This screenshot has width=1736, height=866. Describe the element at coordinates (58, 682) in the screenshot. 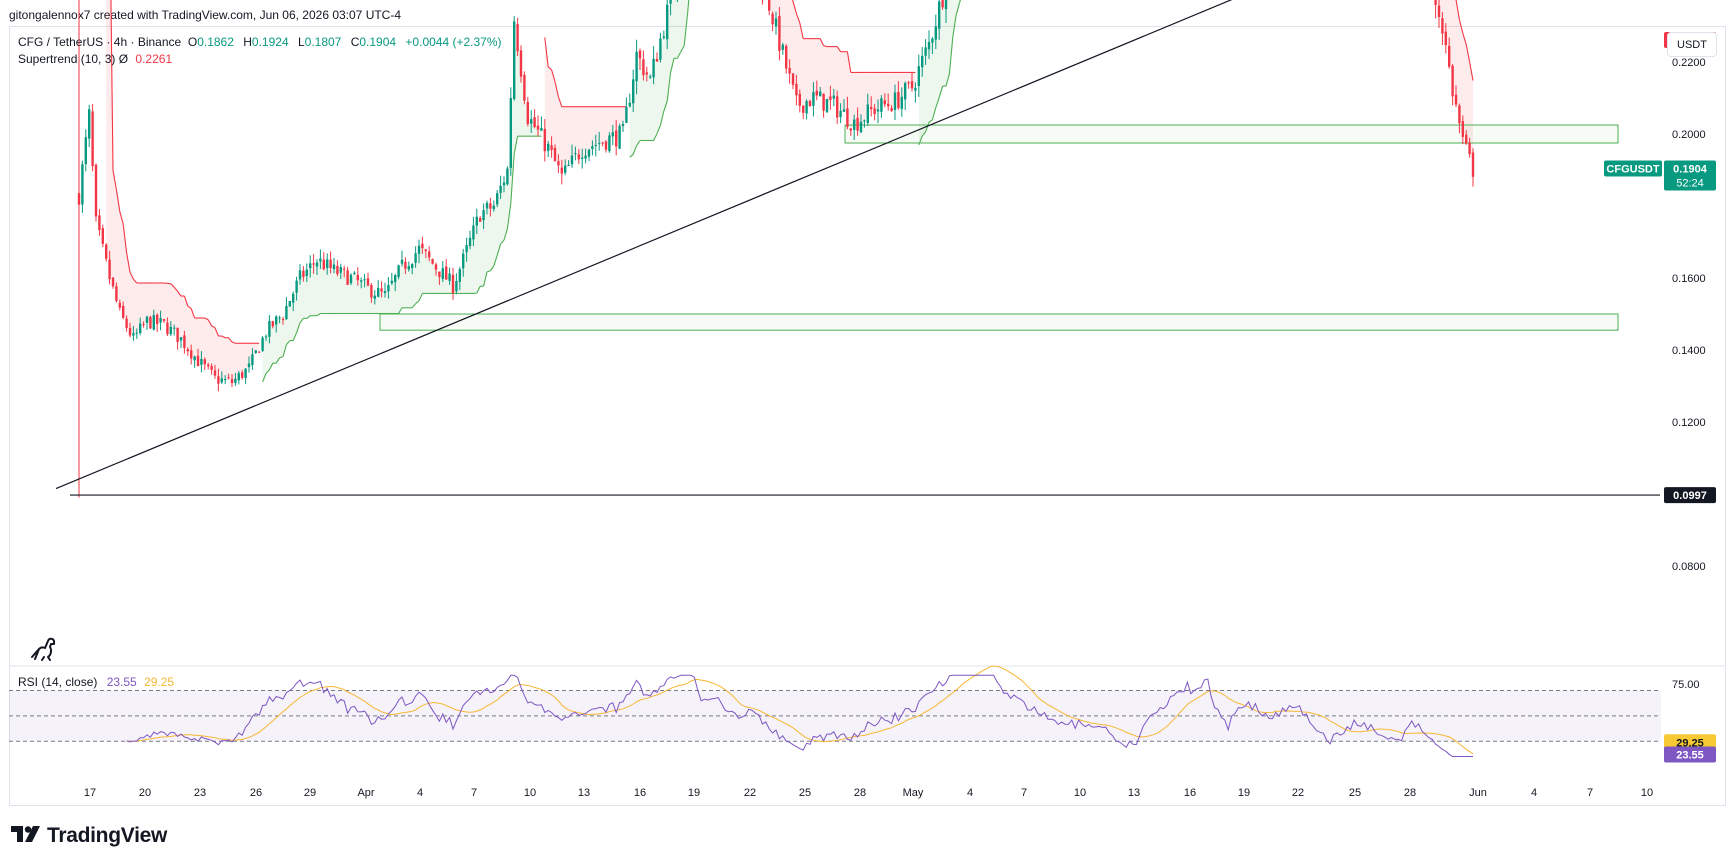

I see `rsi-label: RSI (14, close)` at that location.